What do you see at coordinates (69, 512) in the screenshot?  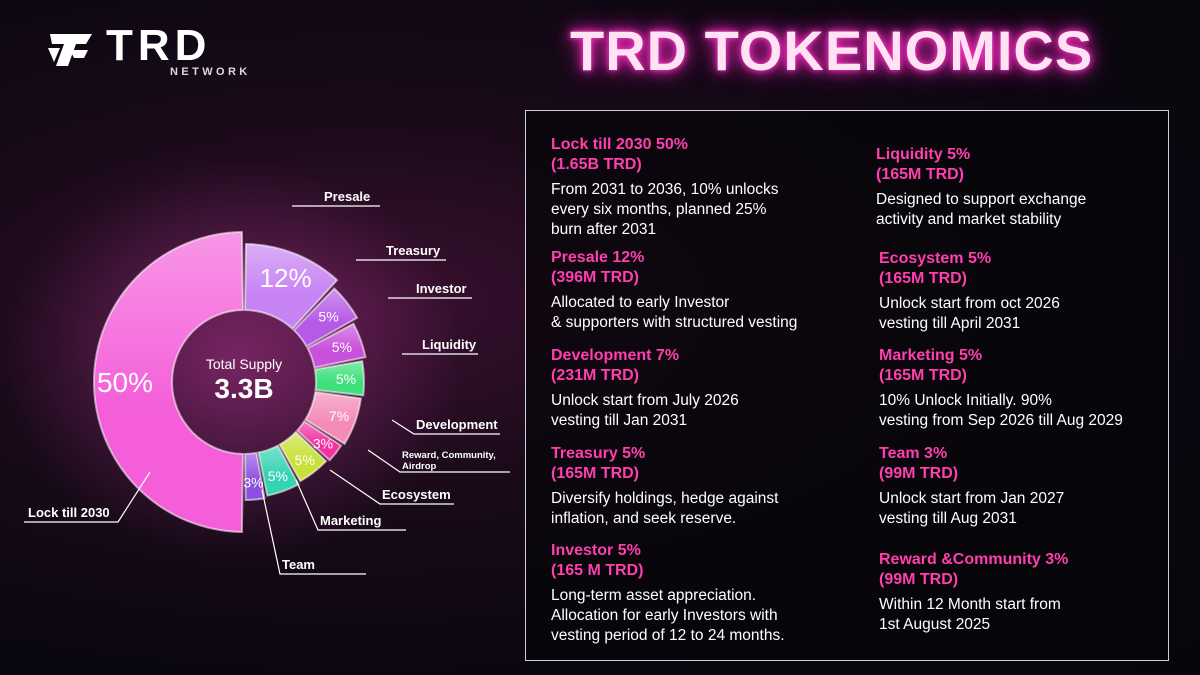 I see `callout-label-lock-till-2030: Lock till 2030` at bounding box center [69, 512].